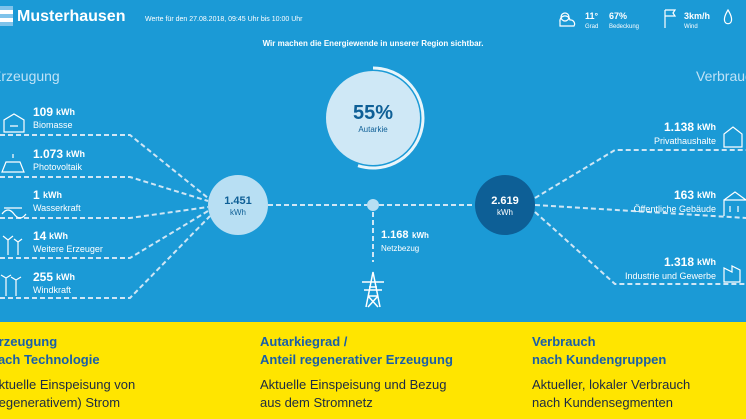  I want to click on source-icons, so click(13, 204).